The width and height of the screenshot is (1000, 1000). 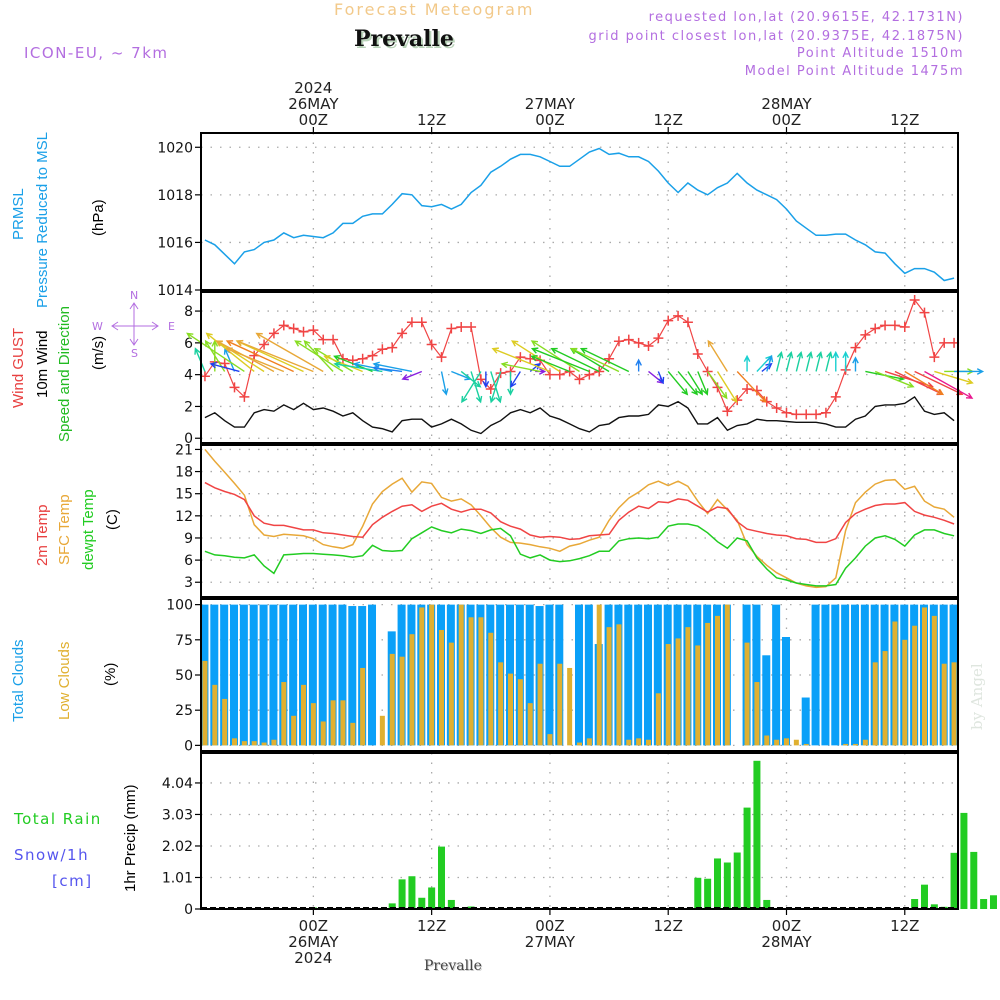 I want to click on y-tick-label: 4.04, so click(x=177, y=784).